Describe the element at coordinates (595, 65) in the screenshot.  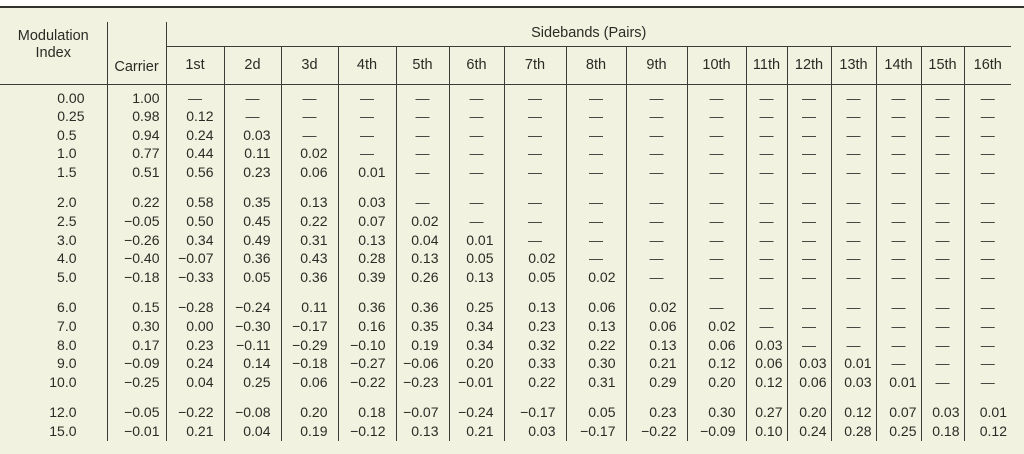
I see `col-header-sideband-8th: 8th` at that location.